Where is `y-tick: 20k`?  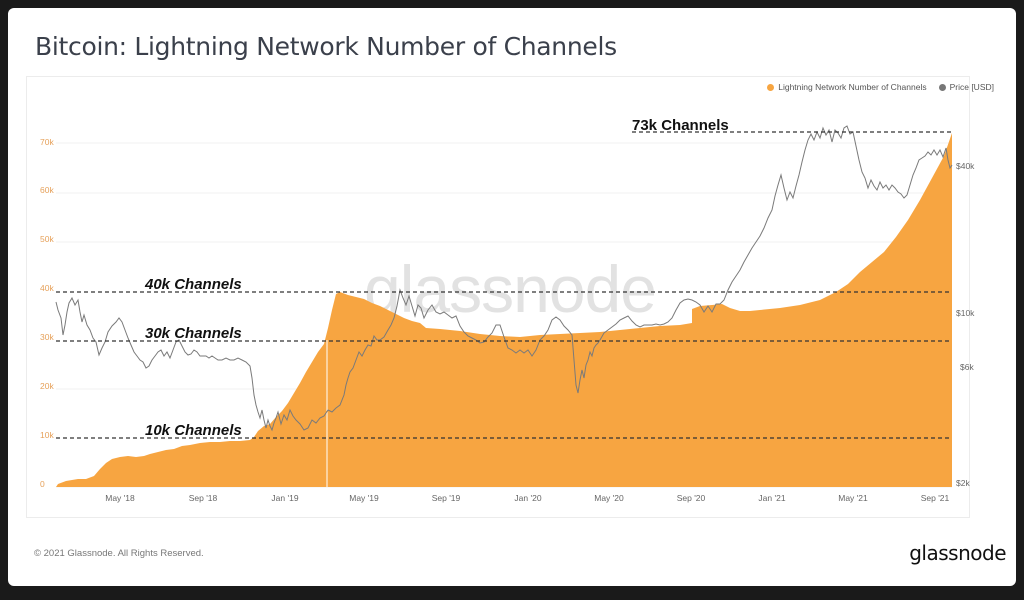
y-tick: 20k is located at coordinates (47, 386).